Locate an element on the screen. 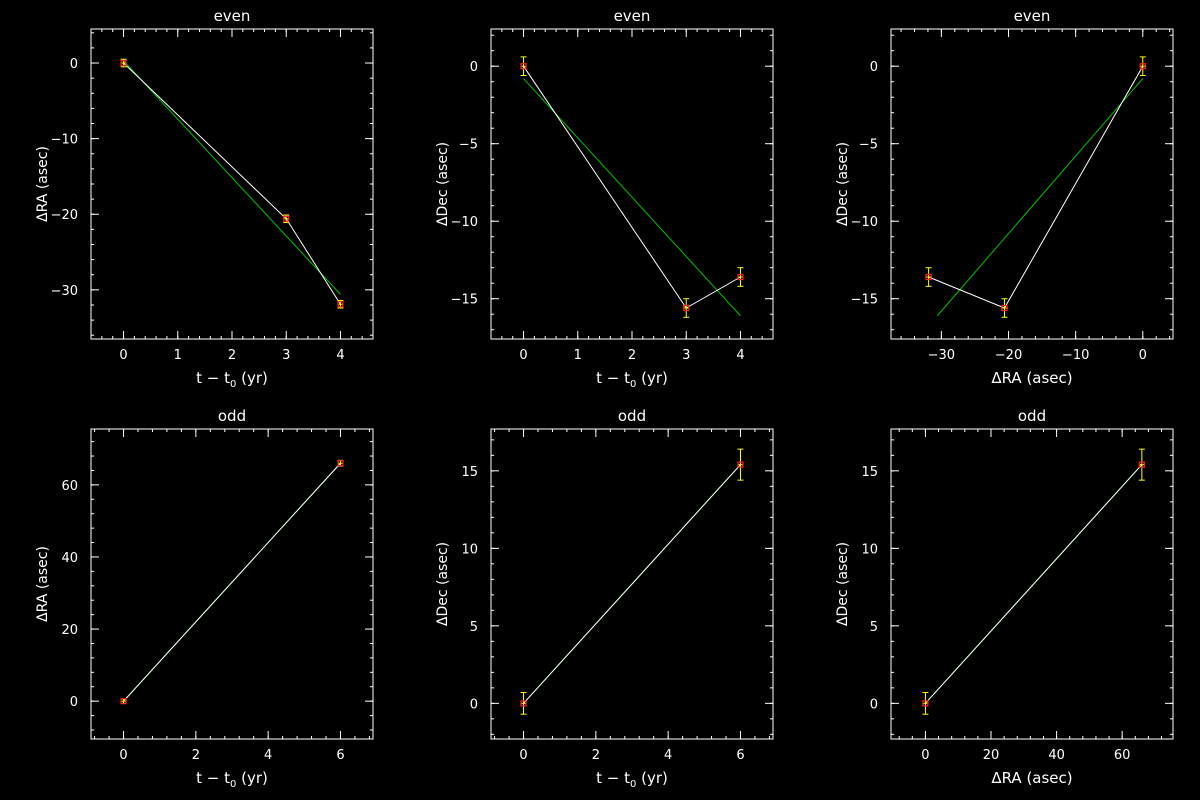 This screenshot has width=1200, height=800. y-tick-label: 10 is located at coordinates (869, 549).